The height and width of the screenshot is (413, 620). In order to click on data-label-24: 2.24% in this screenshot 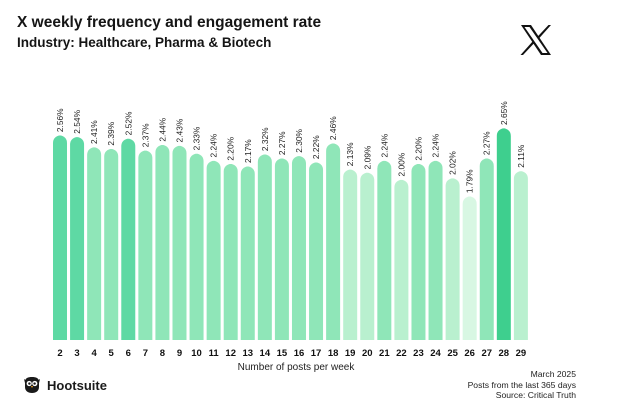, I will do `click(436, 145)`.